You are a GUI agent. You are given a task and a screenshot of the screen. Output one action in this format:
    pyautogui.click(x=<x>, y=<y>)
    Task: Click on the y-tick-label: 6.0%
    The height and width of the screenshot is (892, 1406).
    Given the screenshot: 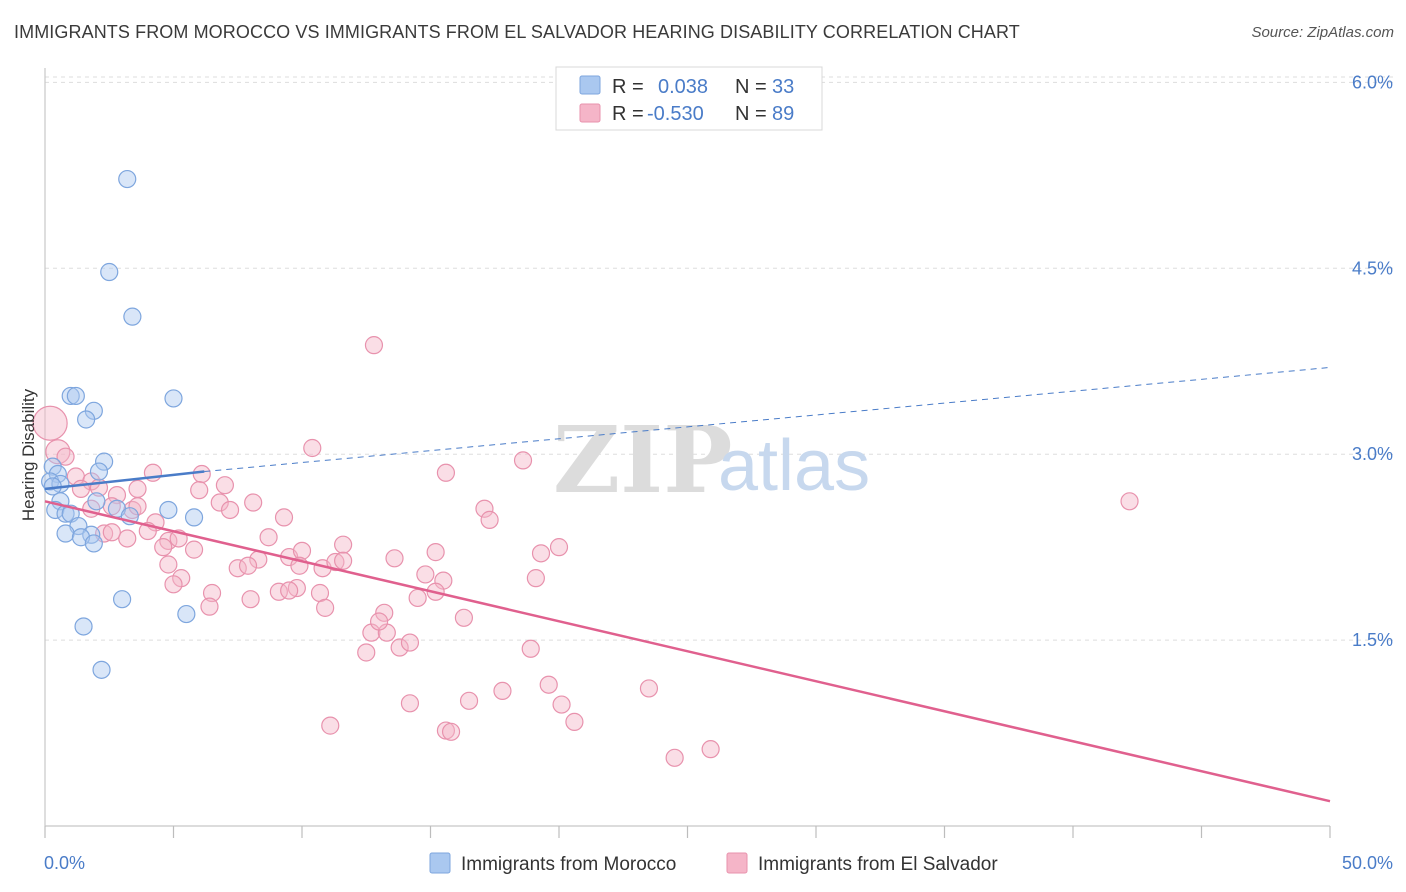 What is the action you would take?
    pyautogui.click(x=1372, y=82)
    